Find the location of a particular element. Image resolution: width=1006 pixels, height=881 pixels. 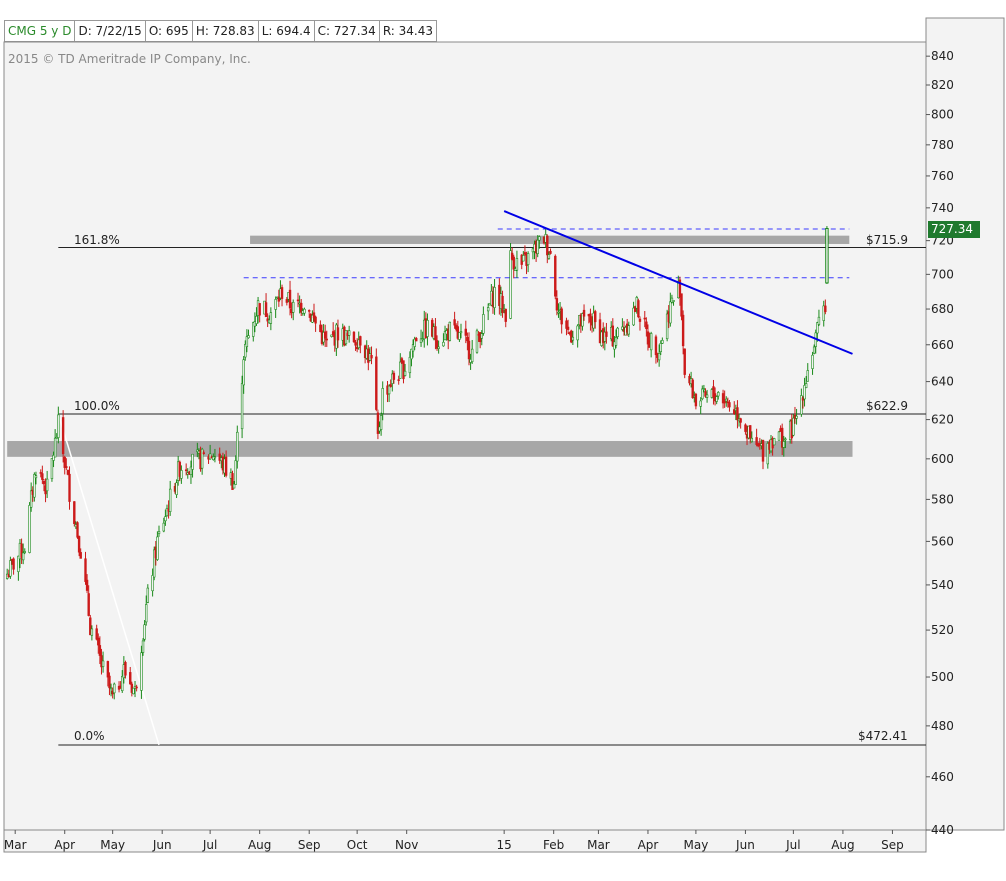

y-tick-label: 760 is located at coordinates (942, 176).